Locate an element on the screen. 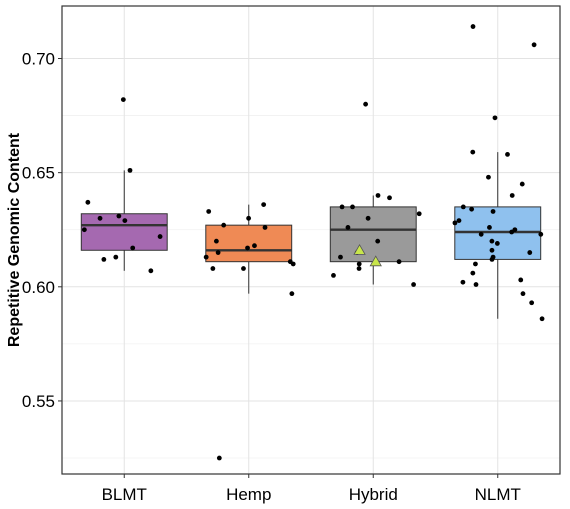  box-hemp is located at coordinates (249, 249).